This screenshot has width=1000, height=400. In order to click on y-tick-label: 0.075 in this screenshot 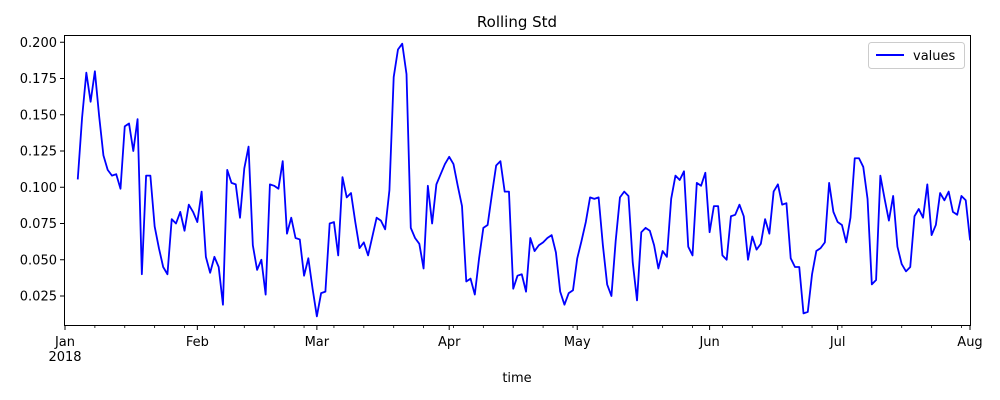, I will do `click(38, 224)`.